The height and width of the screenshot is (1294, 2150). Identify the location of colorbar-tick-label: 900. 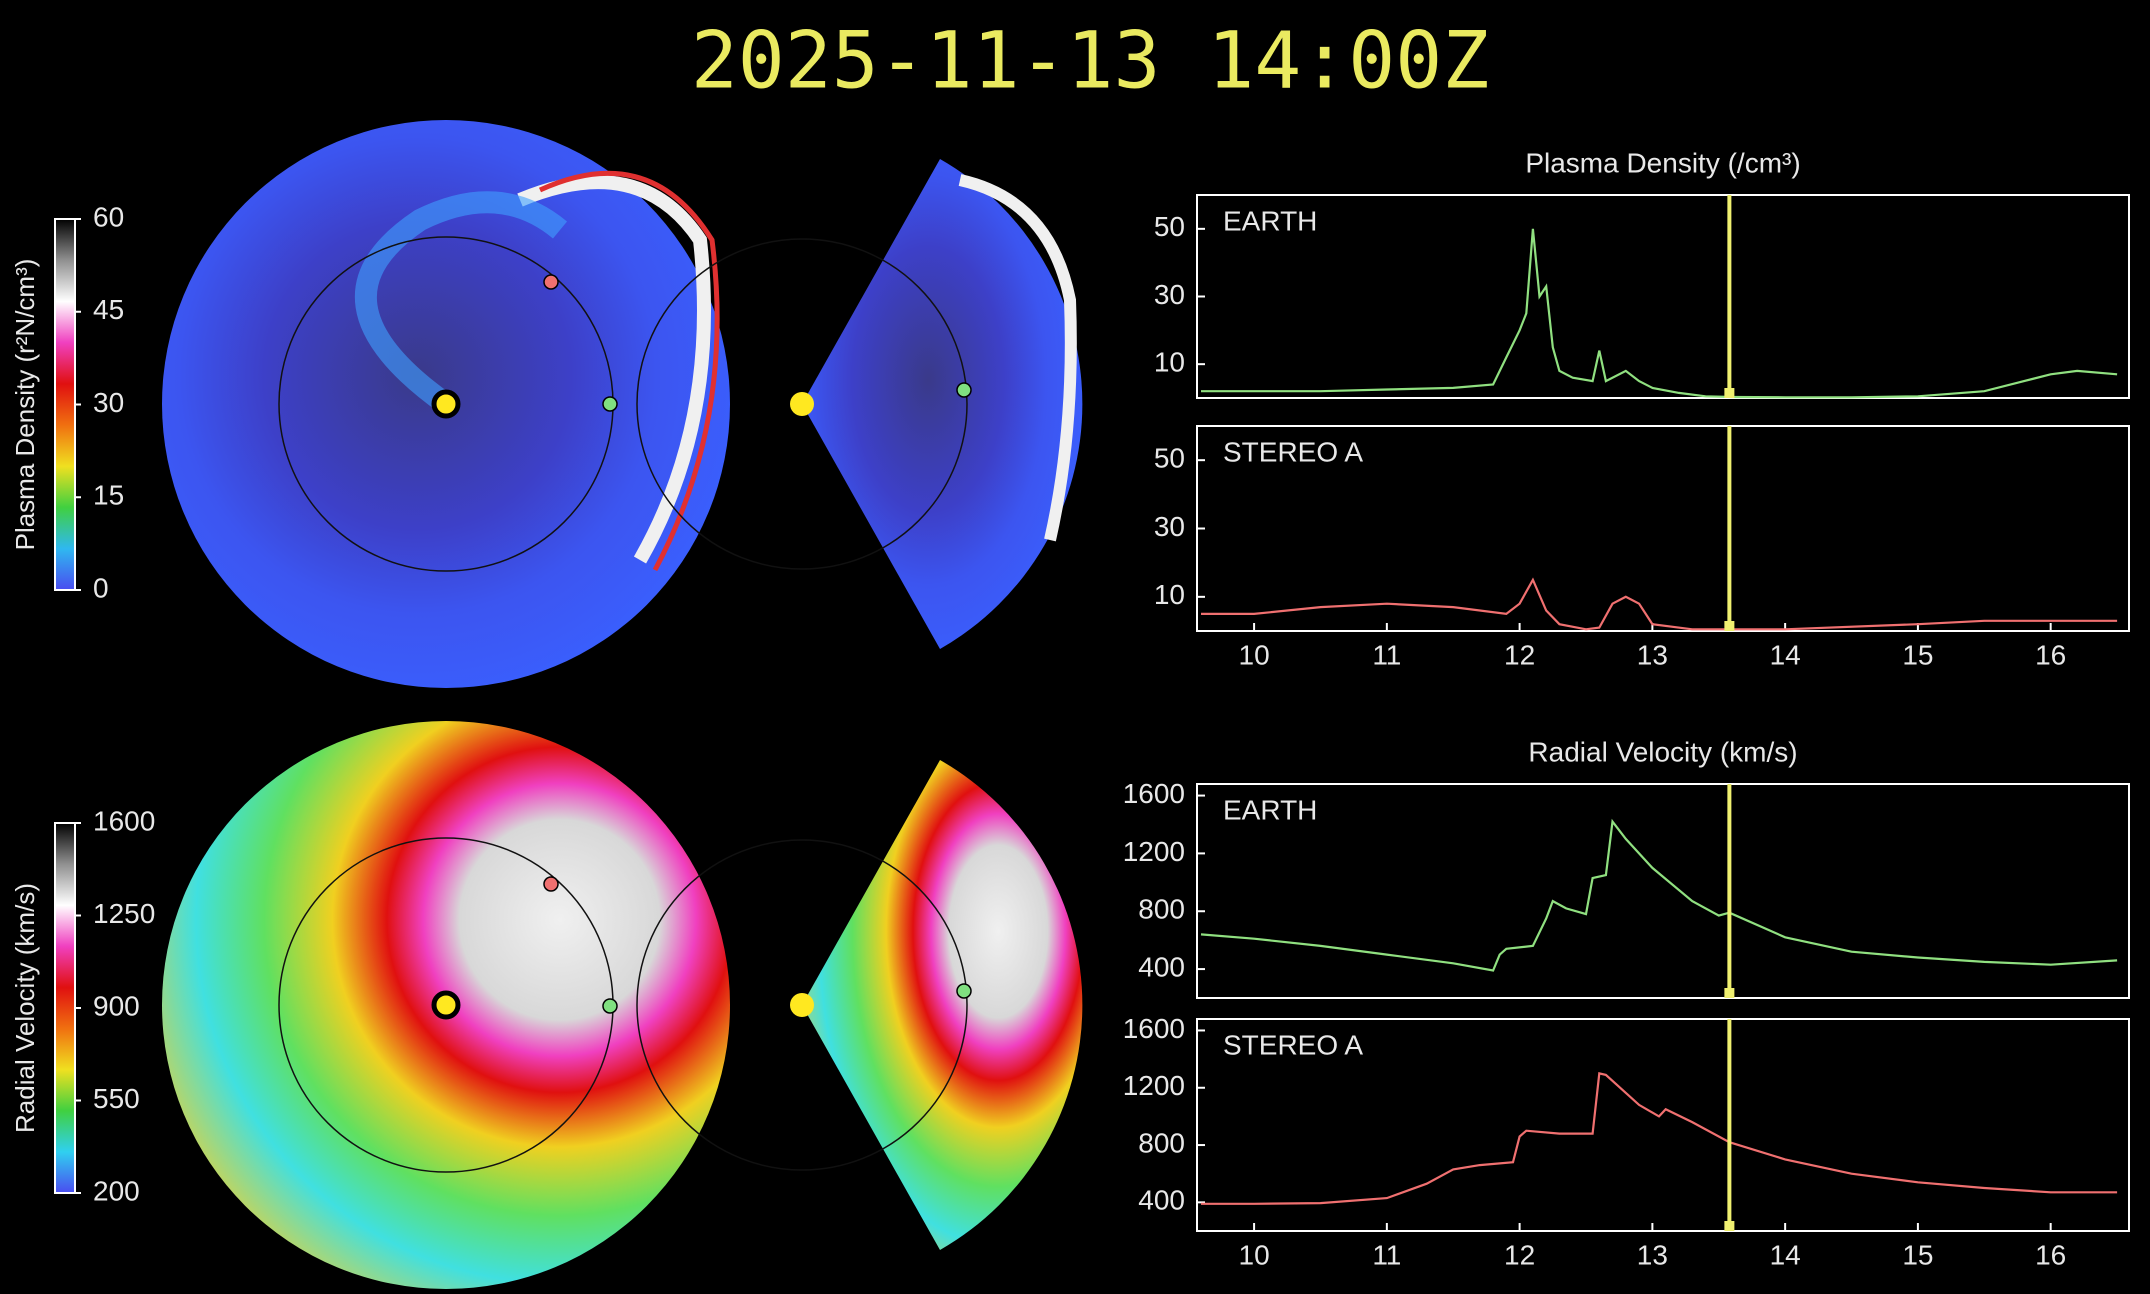
(116, 1005).